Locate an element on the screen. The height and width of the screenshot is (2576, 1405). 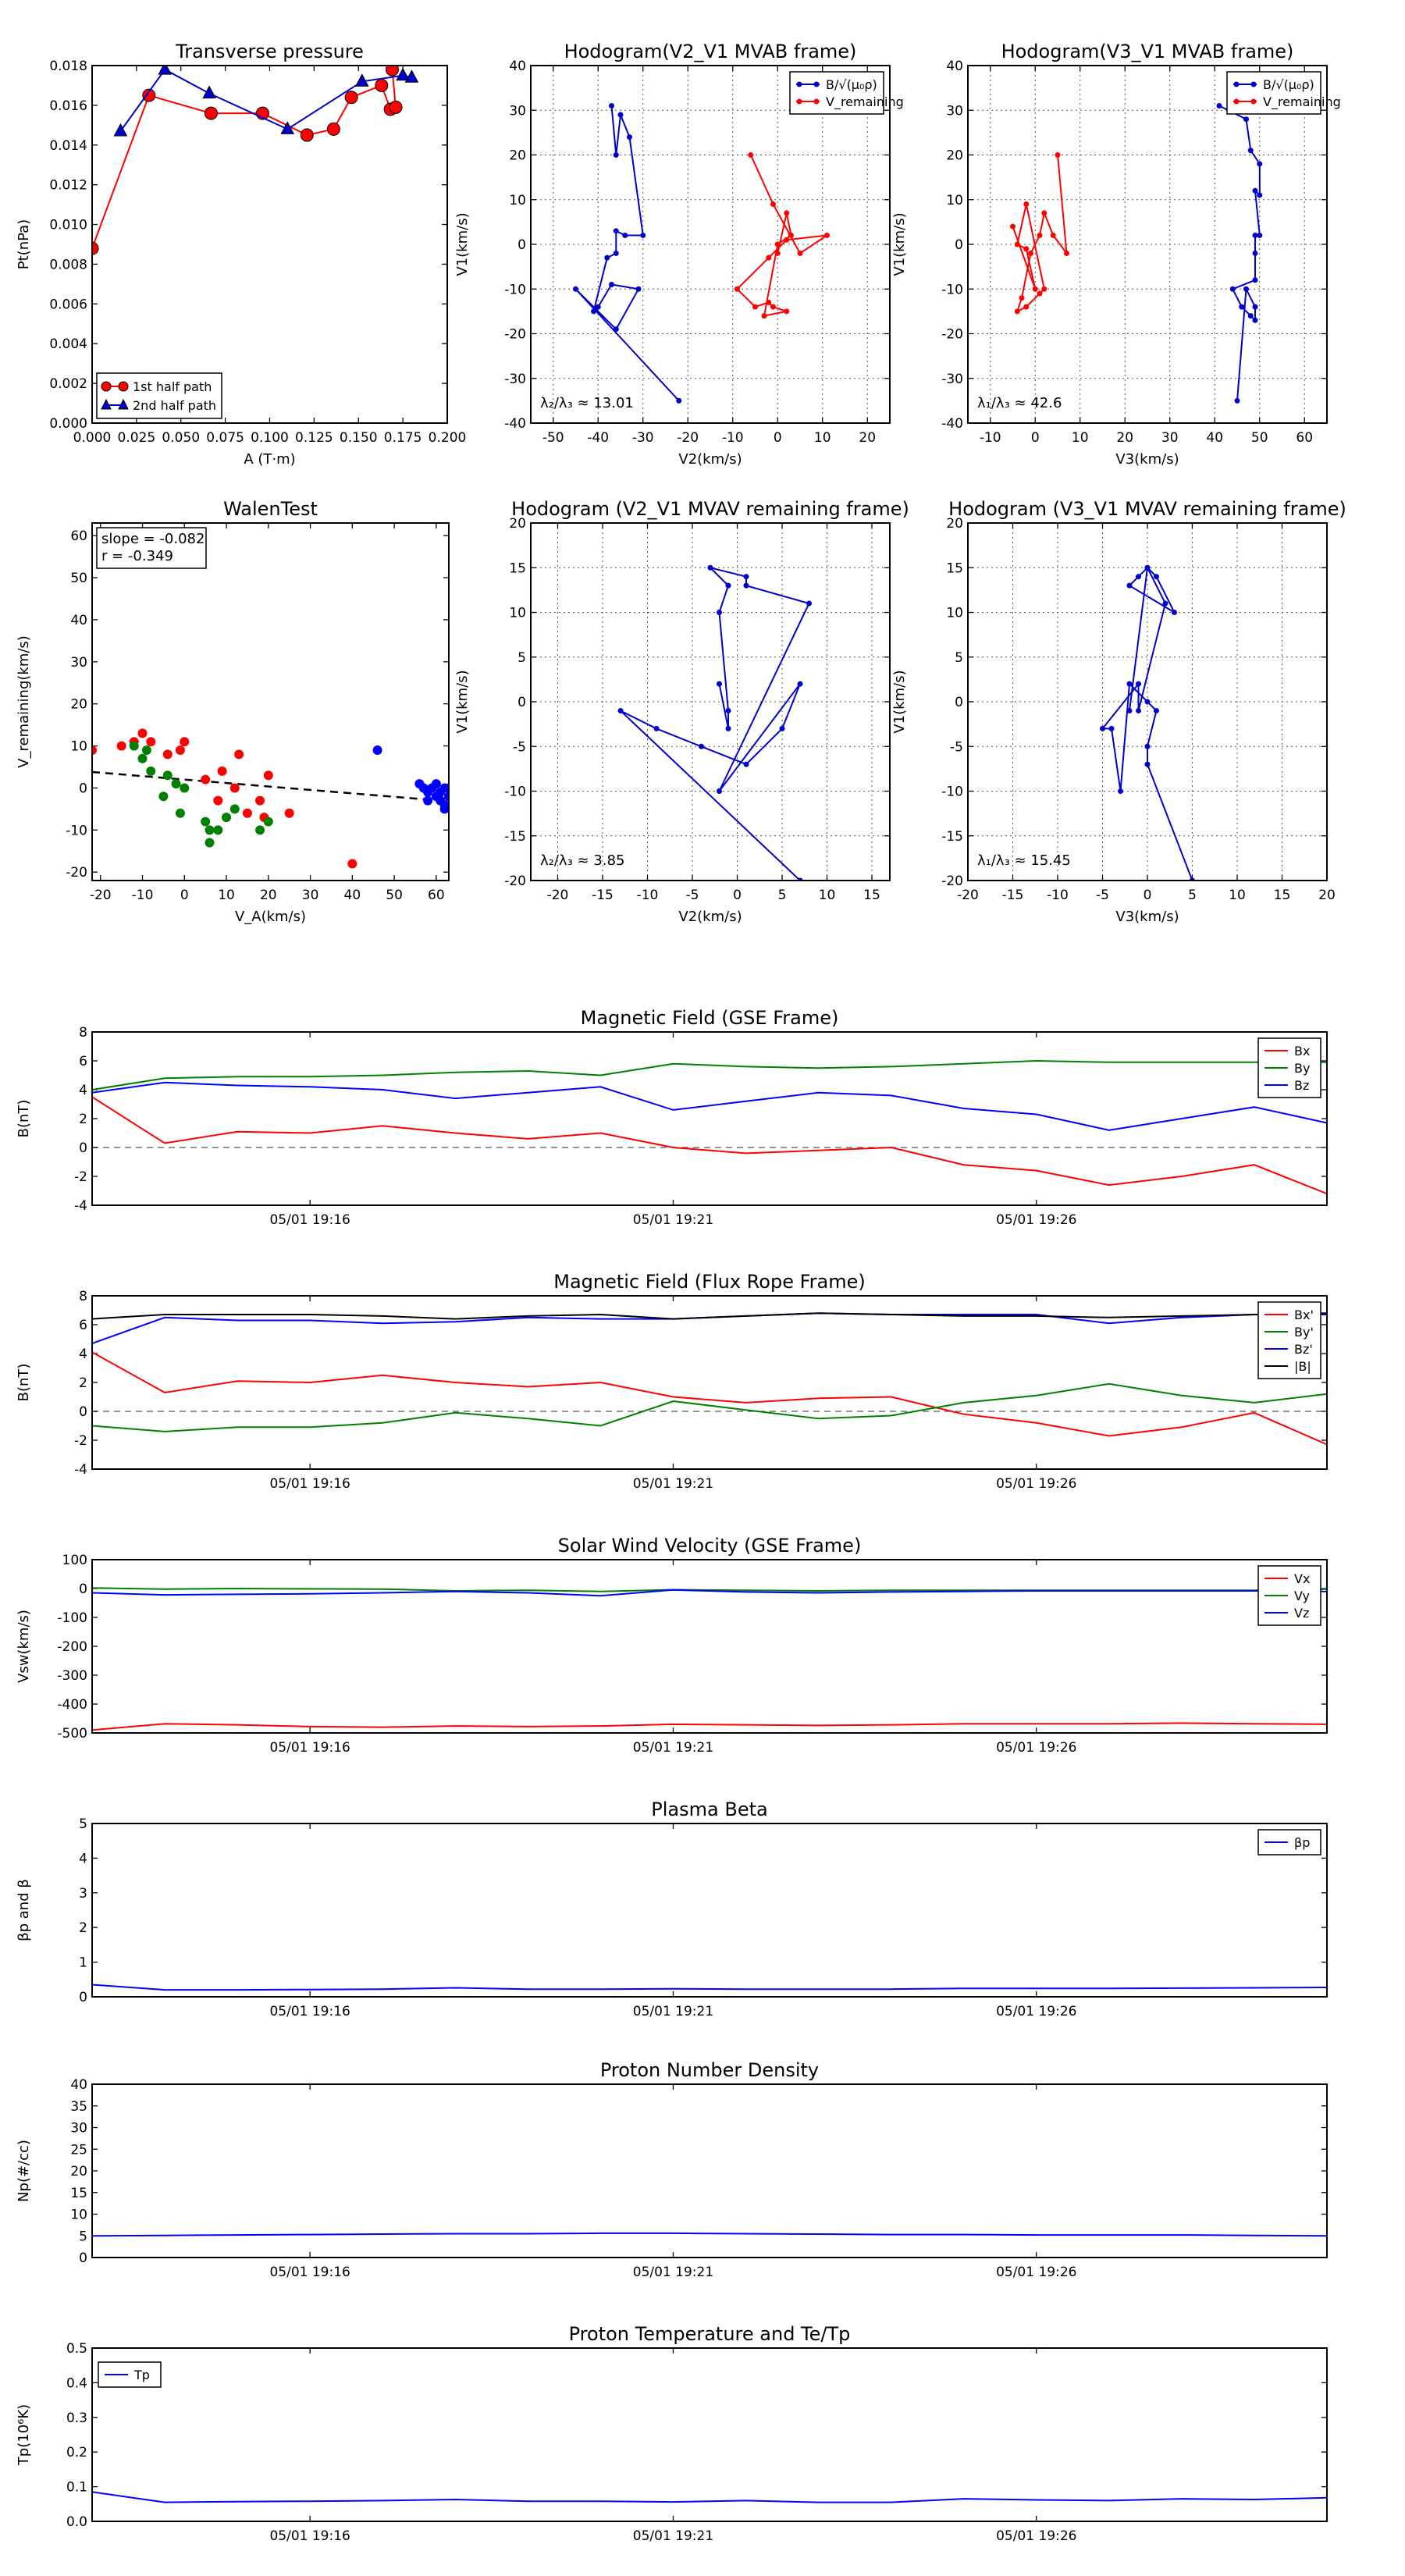
x-tick-label: 05/01 19:16 is located at coordinates (309, 2536).